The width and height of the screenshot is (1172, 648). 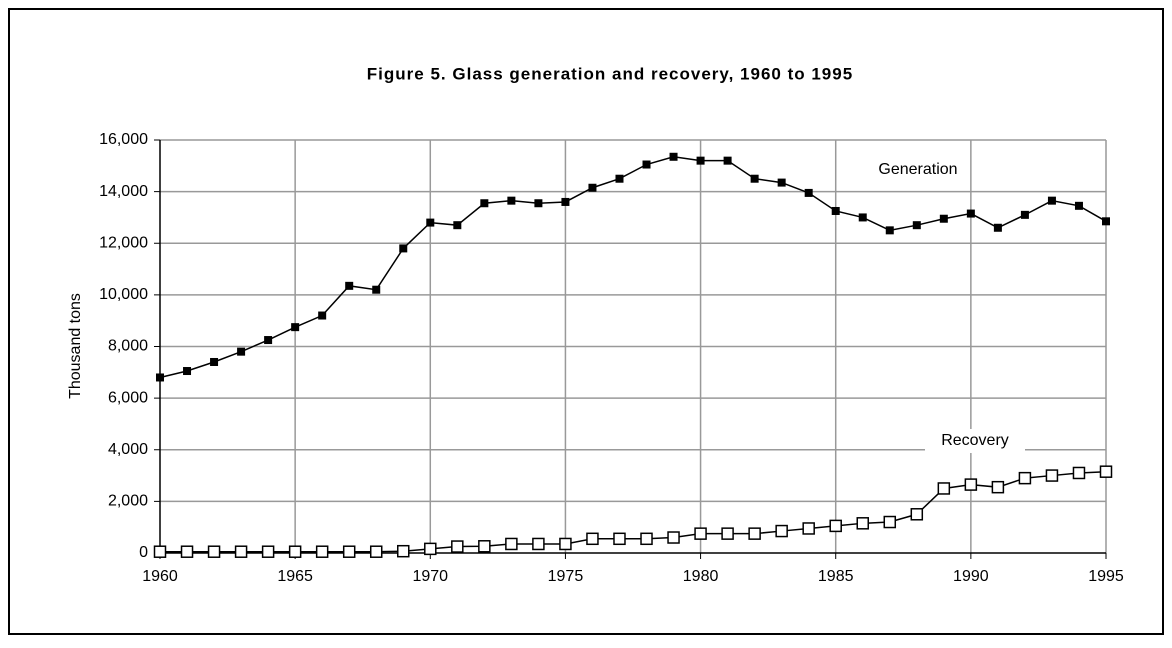 What do you see at coordinates (971, 576) in the screenshot?
I see `x-tick-label: 1990` at bounding box center [971, 576].